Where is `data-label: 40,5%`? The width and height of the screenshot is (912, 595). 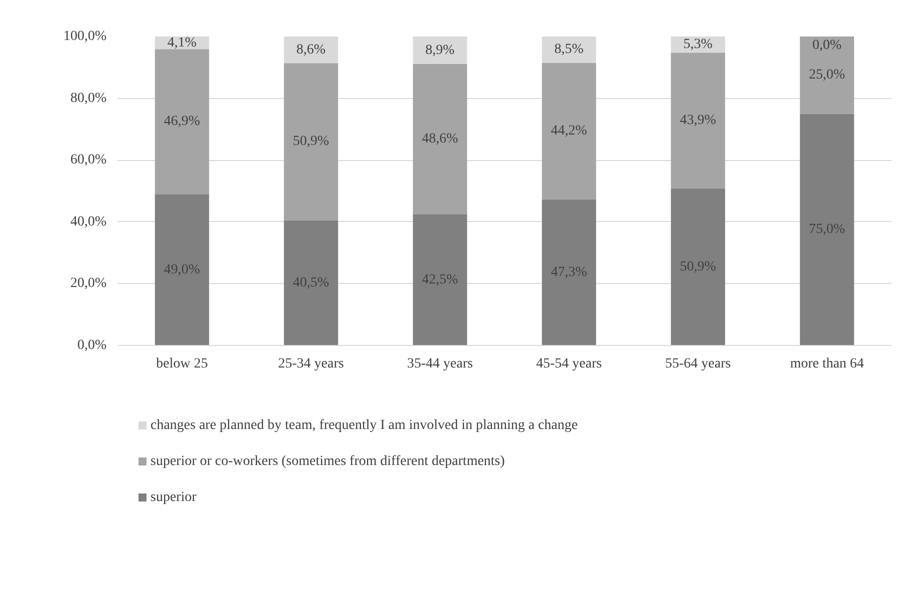 data-label: 40,5% is located at coordinates (311, 282).